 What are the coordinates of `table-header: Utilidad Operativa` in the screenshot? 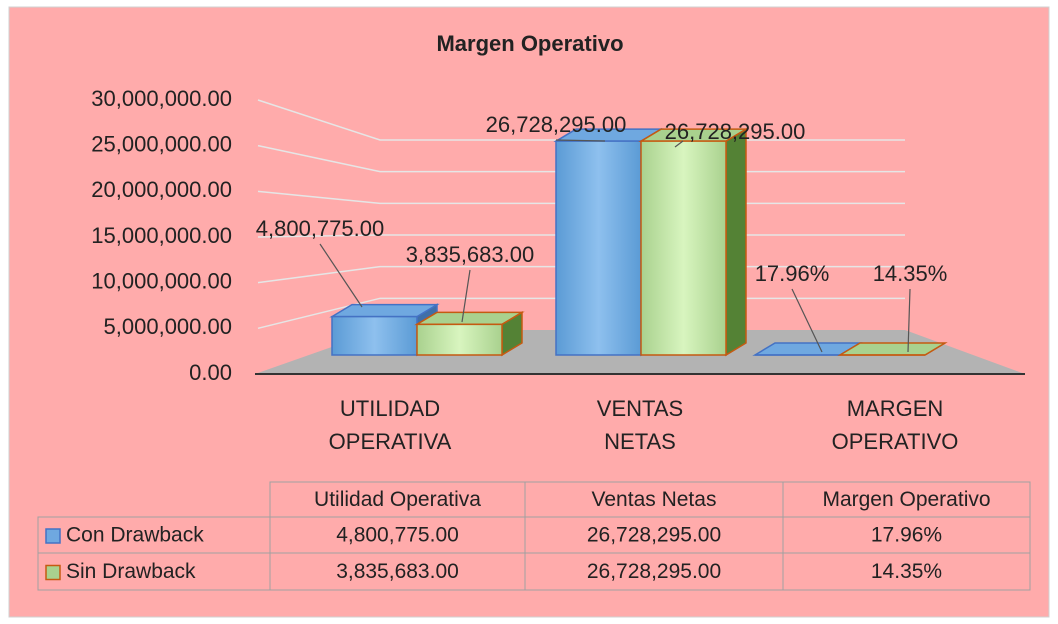 It's located at (397, 499).